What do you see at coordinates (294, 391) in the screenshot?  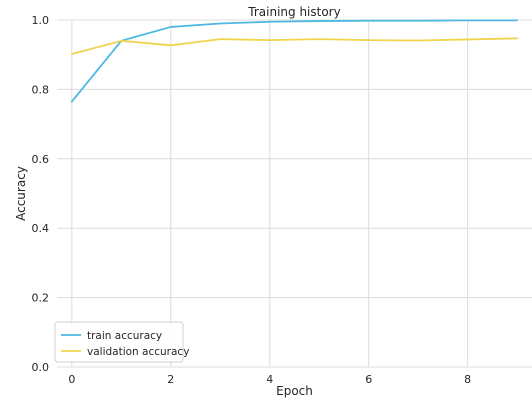 I see `x-axis-title: Epoch` at bounding box center [294, 391].